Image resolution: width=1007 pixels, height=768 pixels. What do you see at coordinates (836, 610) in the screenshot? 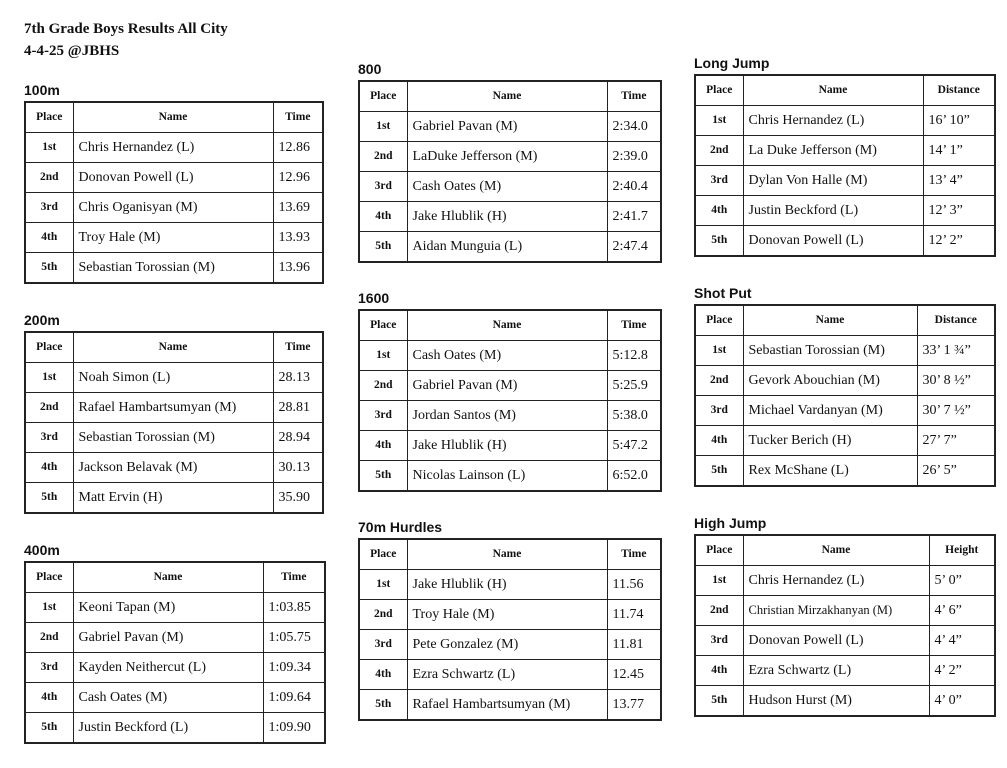
I see `athlete-name-cell: Christian Mirzakhanyan (M)` at bounding box center [836, 610].